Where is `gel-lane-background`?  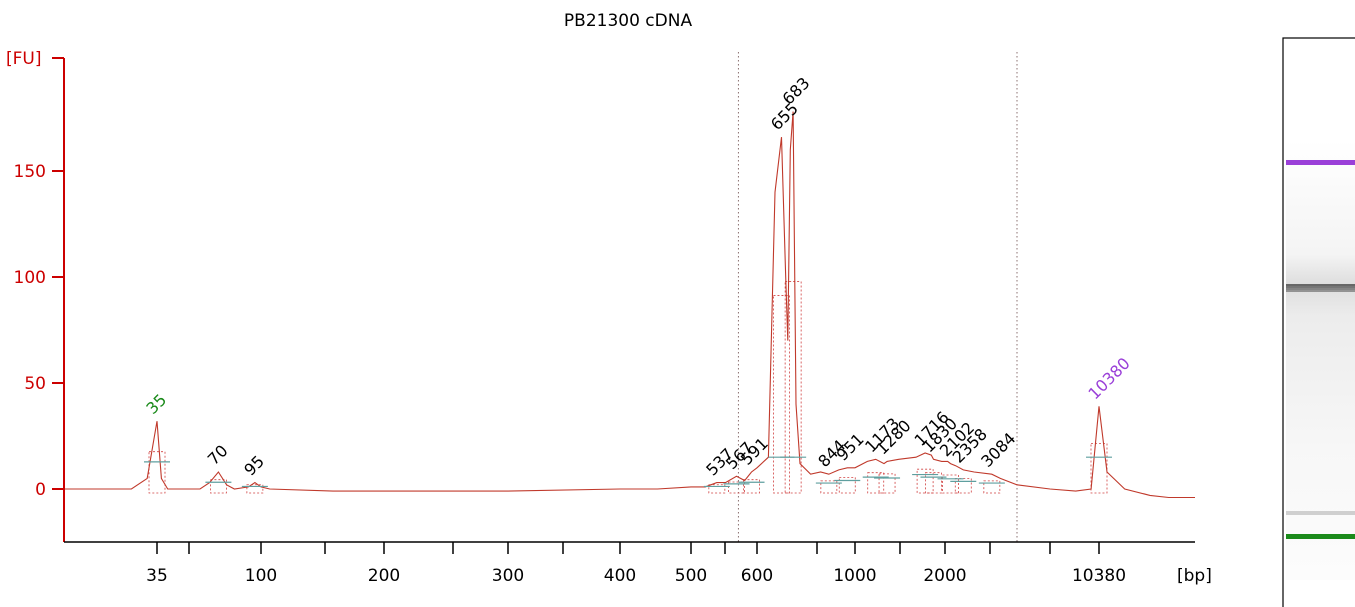
gel-lane-background is located at coordinates (1320, 360).